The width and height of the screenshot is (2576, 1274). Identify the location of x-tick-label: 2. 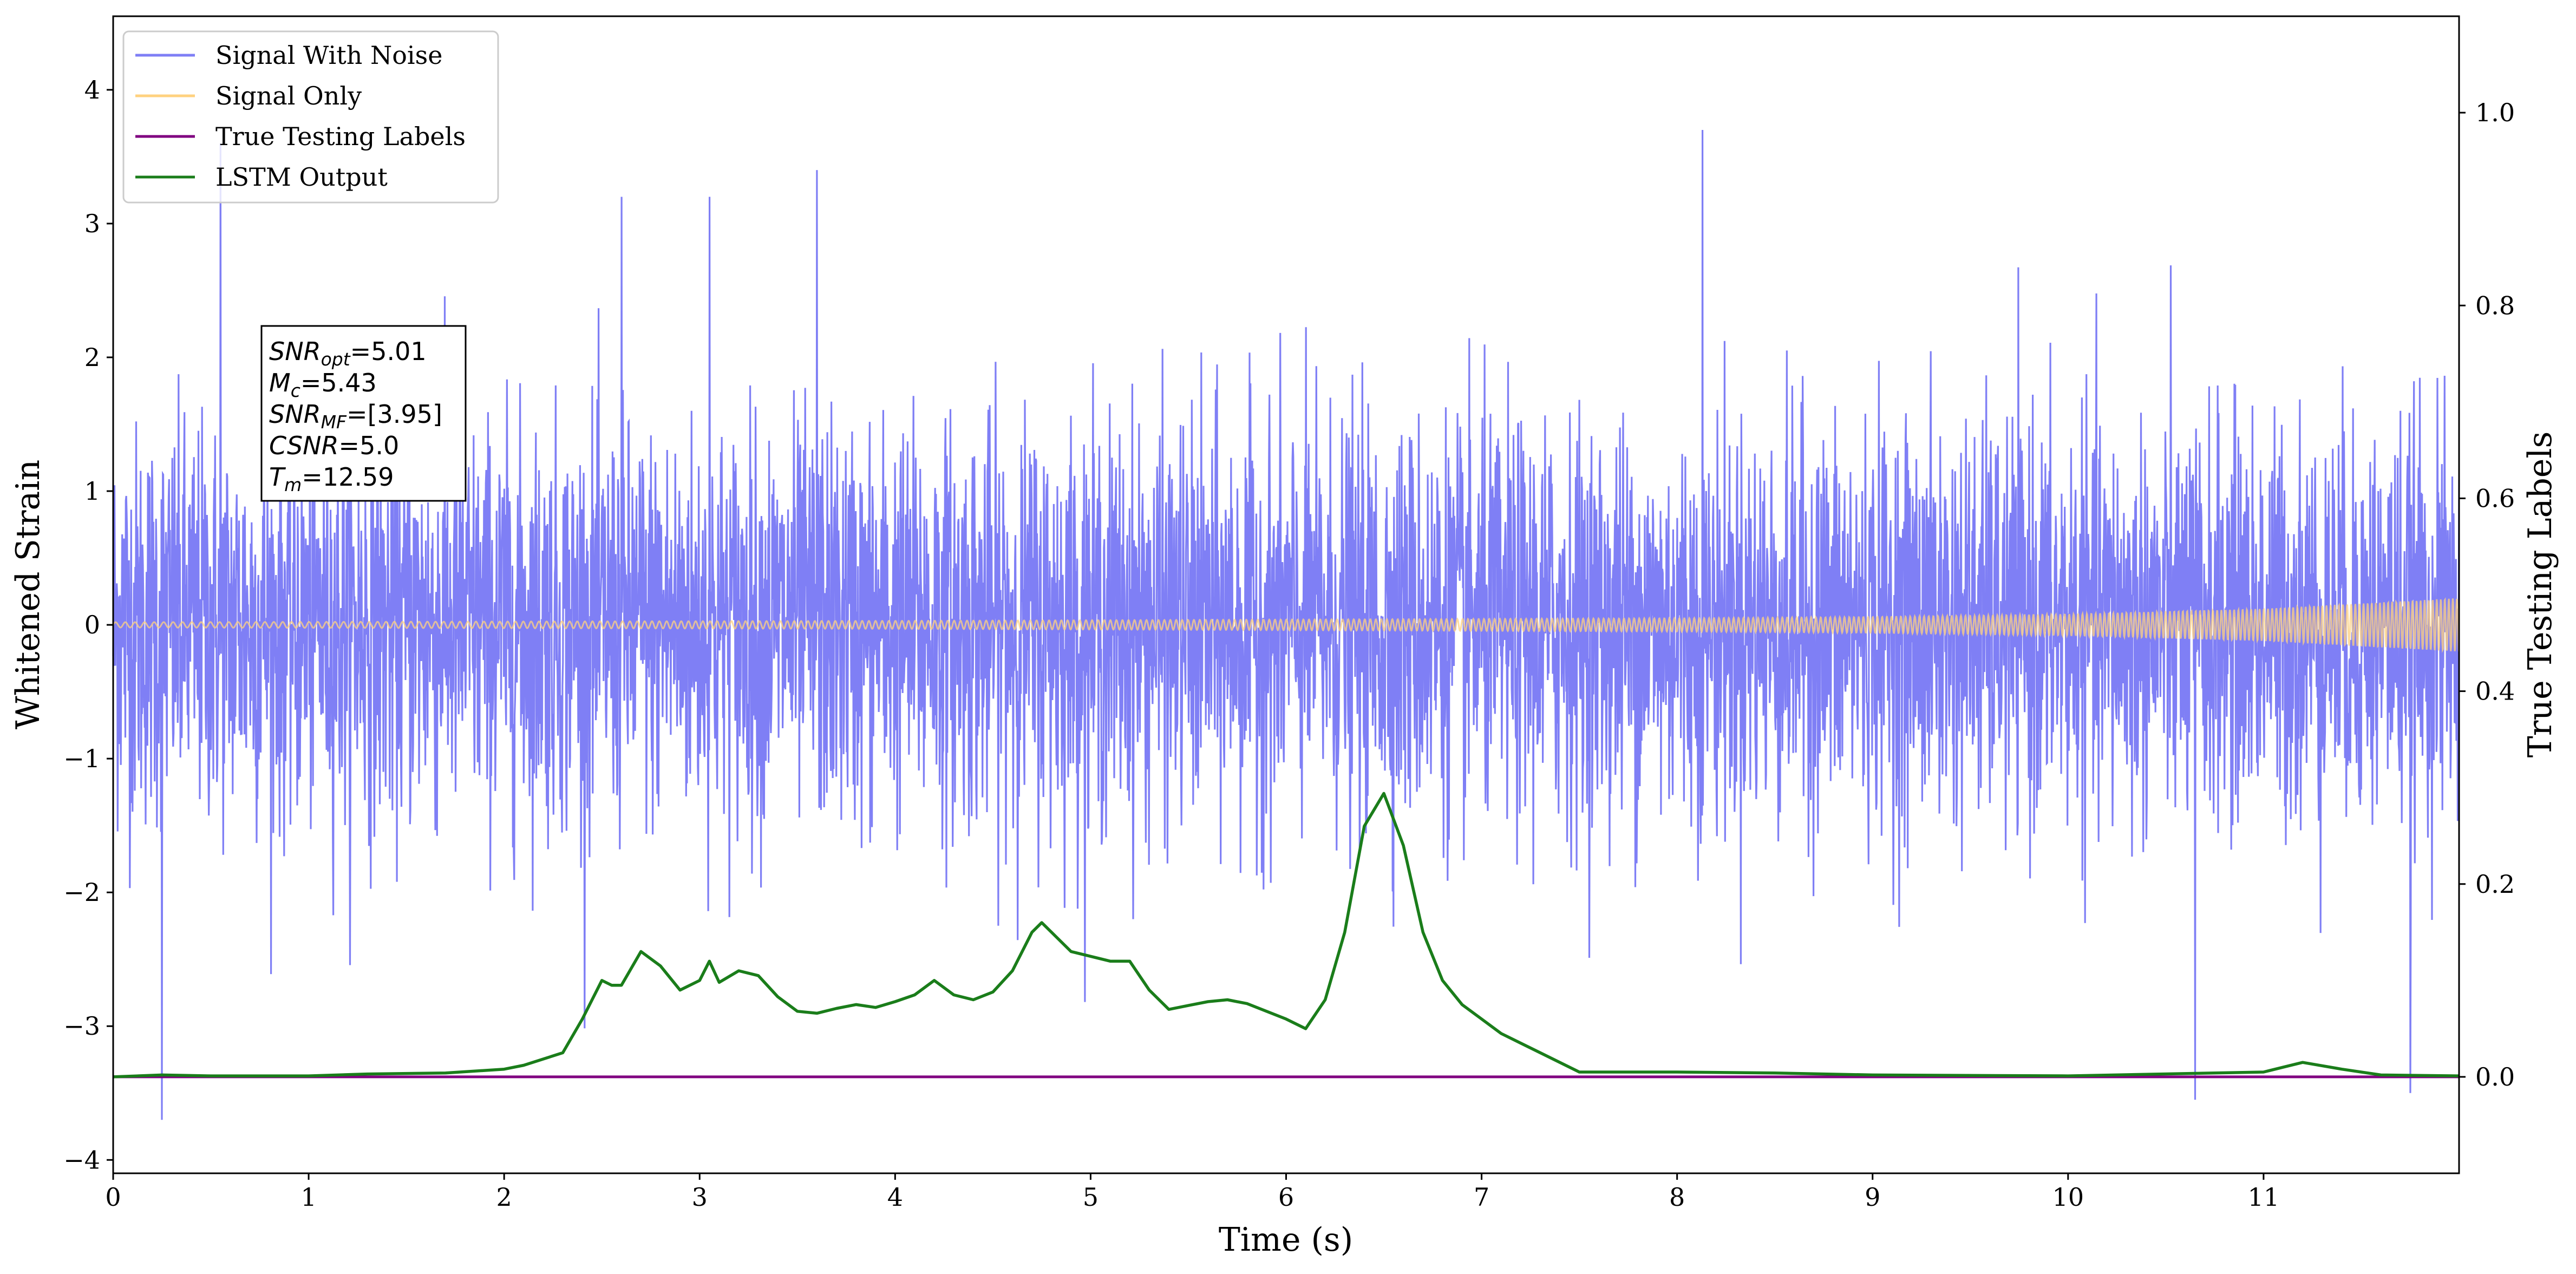
(504, 1197).